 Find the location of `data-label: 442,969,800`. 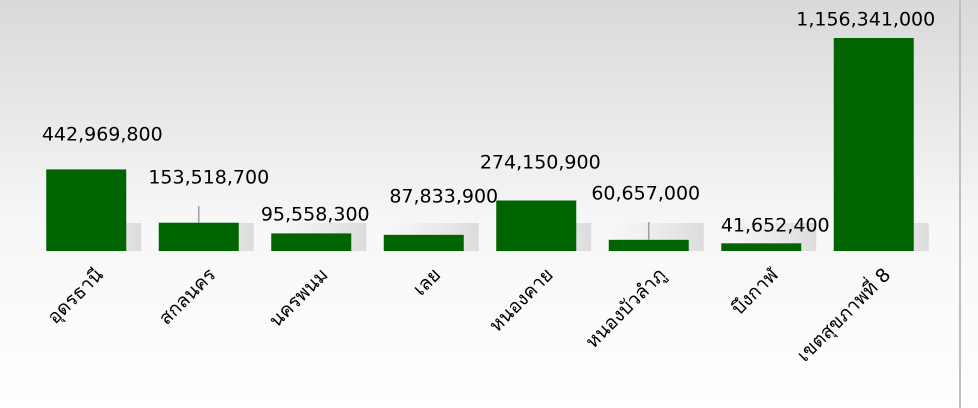

data-label: 442,969,800 is located at coordinates (102, 135).